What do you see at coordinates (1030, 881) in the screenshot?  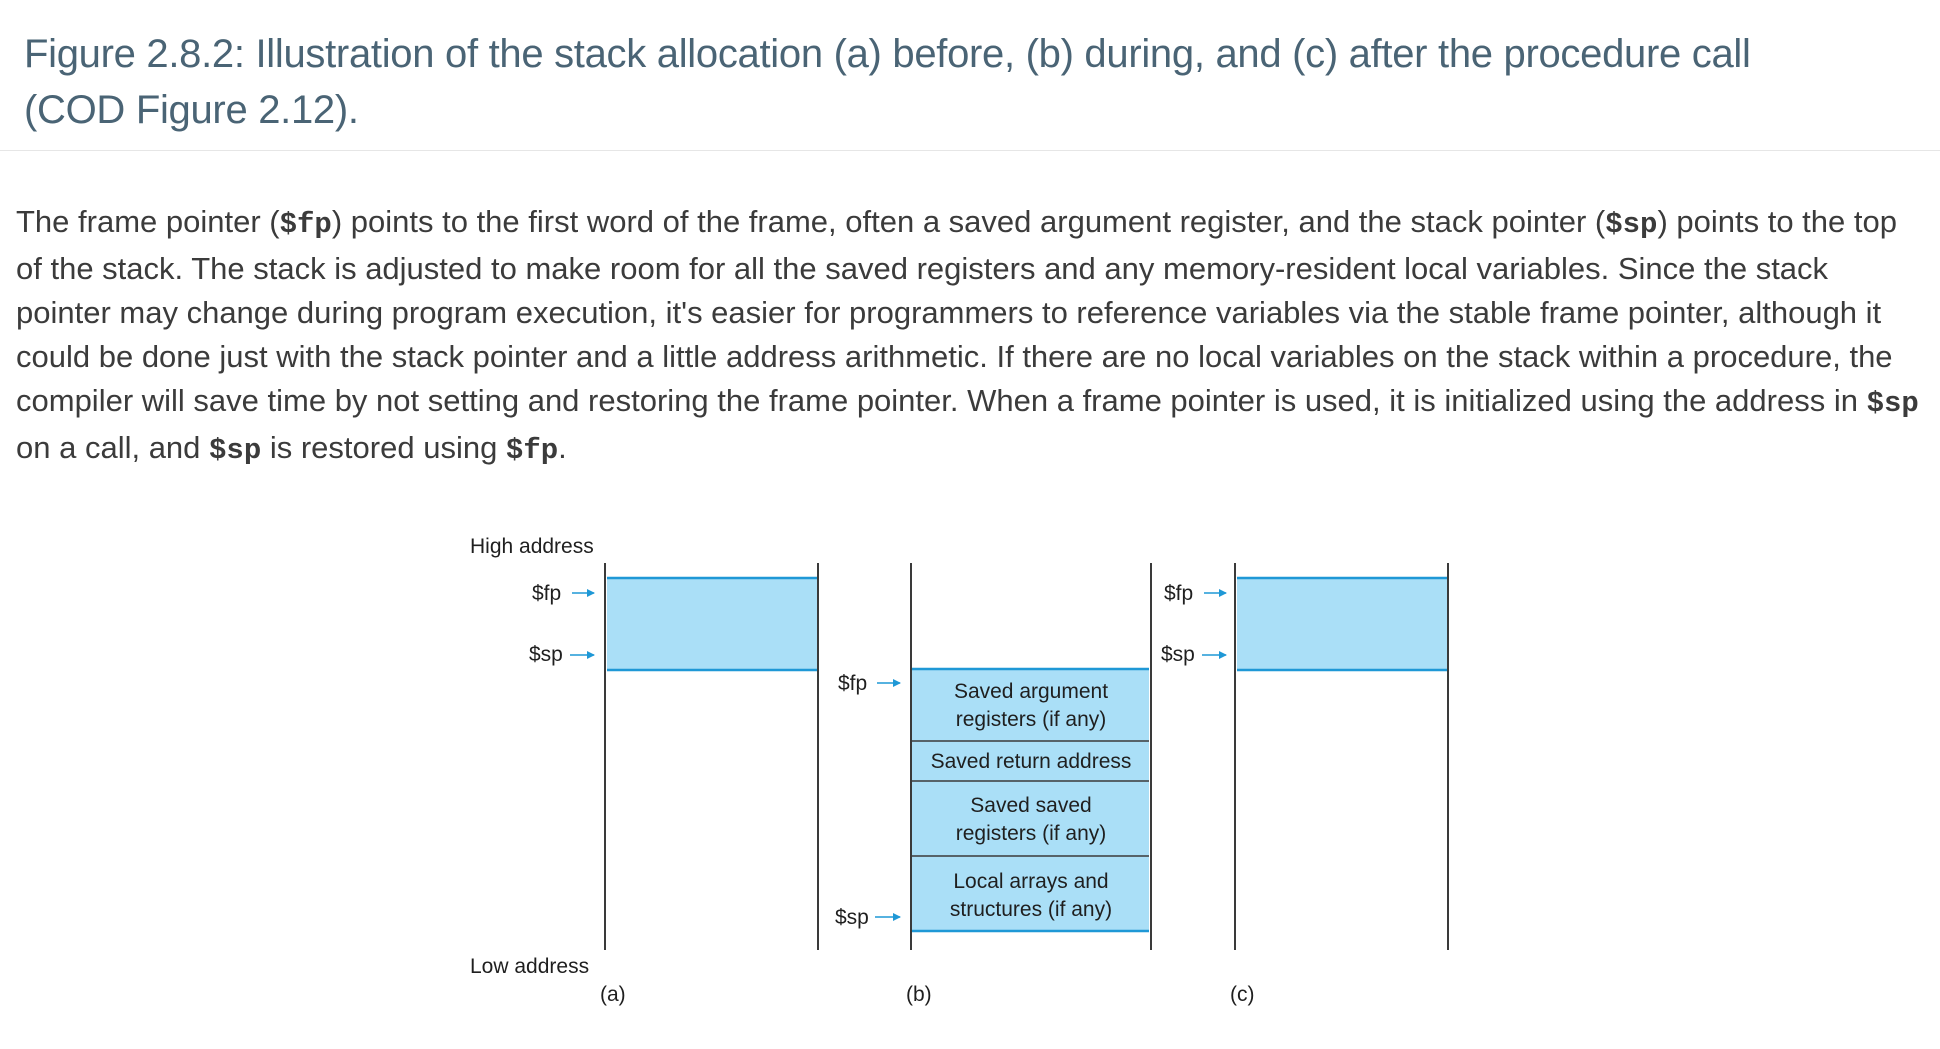 I see `block-locals-line1: Local arrays and` at bounding box center [1030, 881].